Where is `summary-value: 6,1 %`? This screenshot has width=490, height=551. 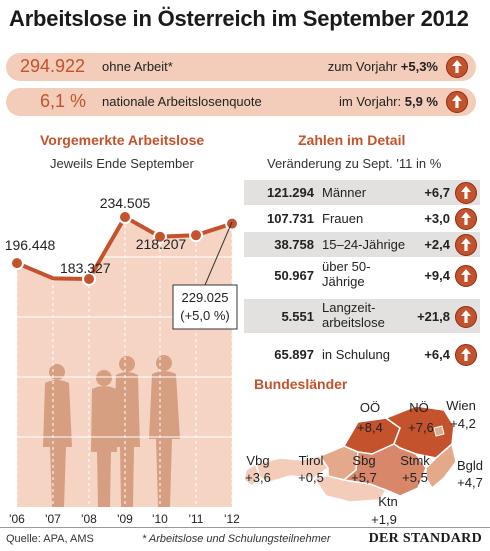 summary-value: 6,1 % is located at coordinates (63, 101).